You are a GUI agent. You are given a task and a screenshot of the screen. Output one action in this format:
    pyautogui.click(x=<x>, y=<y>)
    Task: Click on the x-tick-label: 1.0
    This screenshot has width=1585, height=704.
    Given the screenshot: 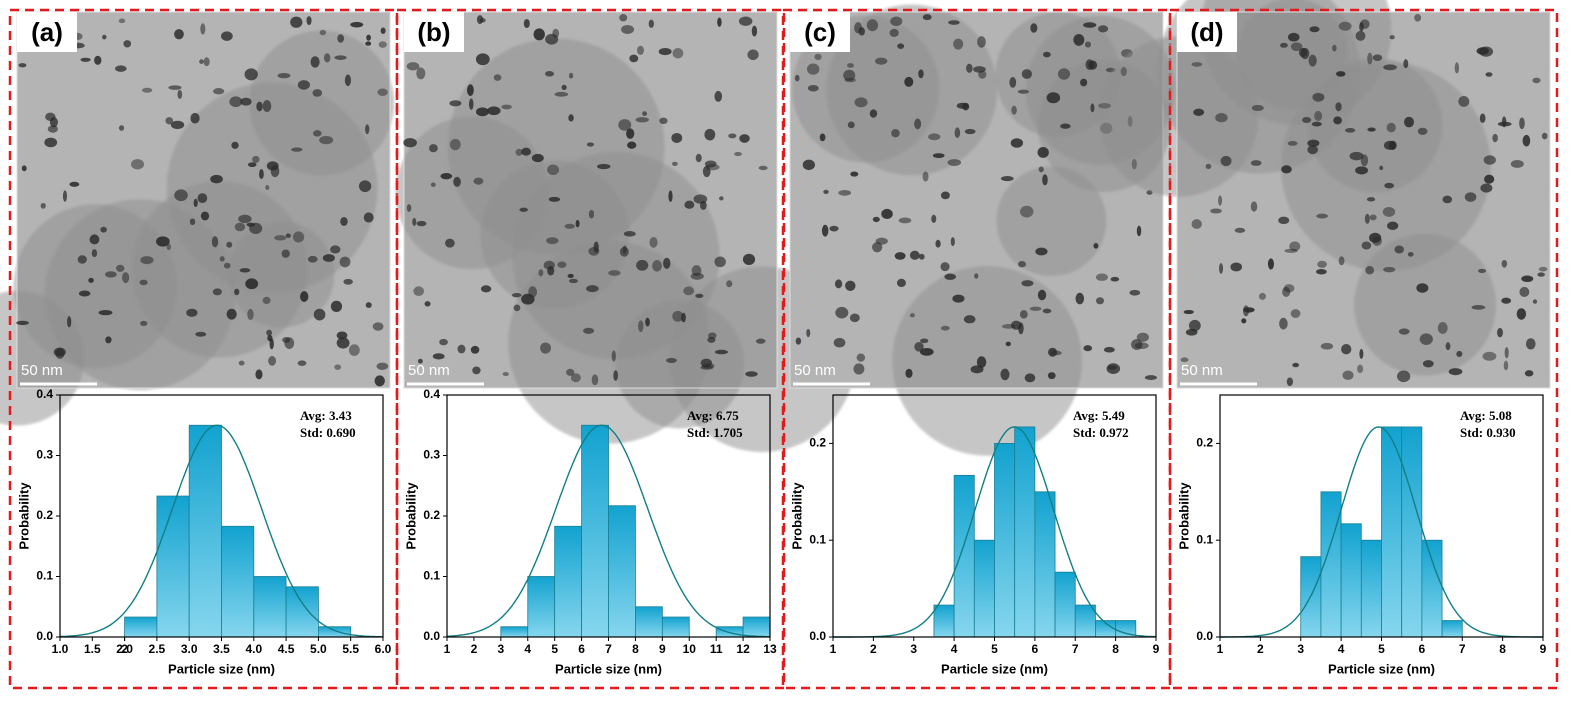 What is the action you would take?
    pyautogui.click(x=60, y=649)
    